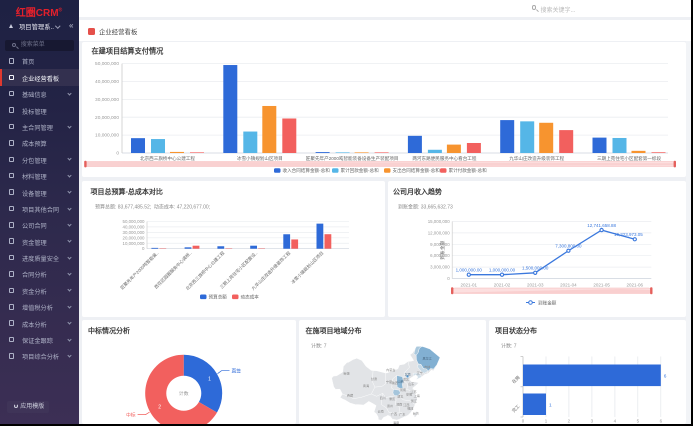 This screenshot has height=426, width=693. I want to click on svg-text: 3,000,000, so click(440, 266).